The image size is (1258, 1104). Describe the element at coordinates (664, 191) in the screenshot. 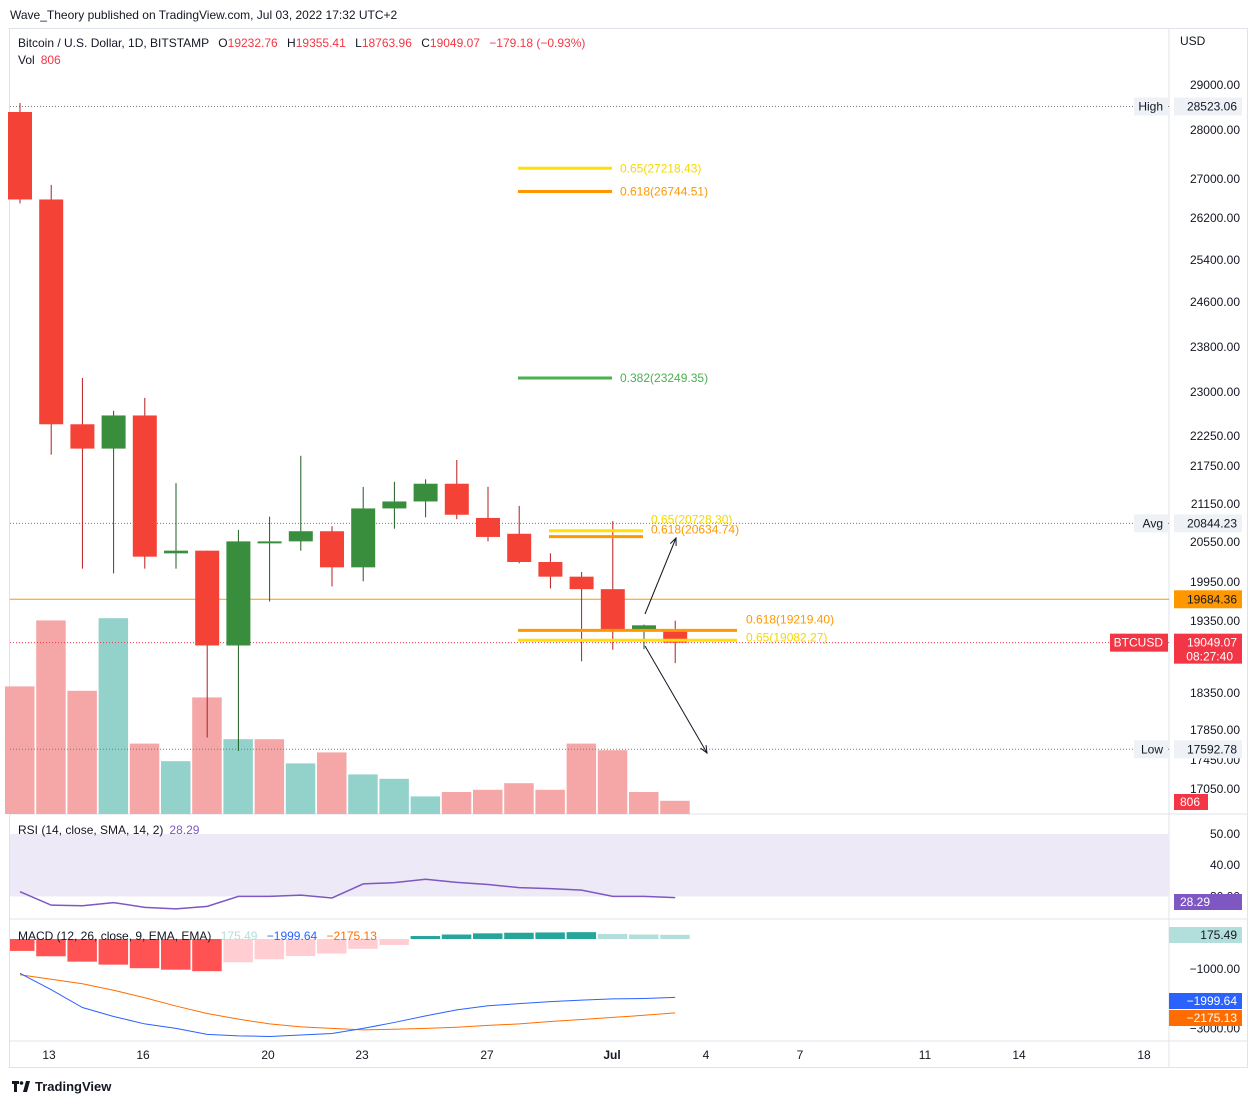

I see `fib-level-top-0618-label: 0.618(26744.51)` at that location.